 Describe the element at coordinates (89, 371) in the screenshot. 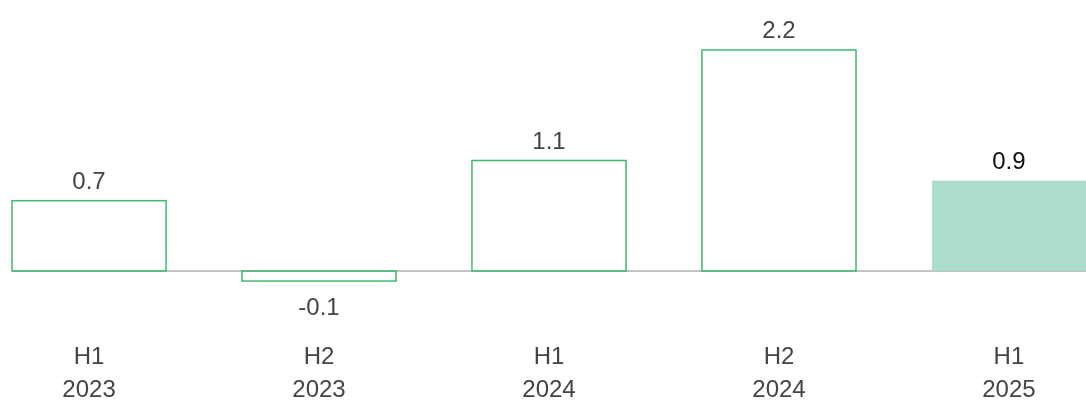

I see `x-tick-label: H1 2023` at that location.